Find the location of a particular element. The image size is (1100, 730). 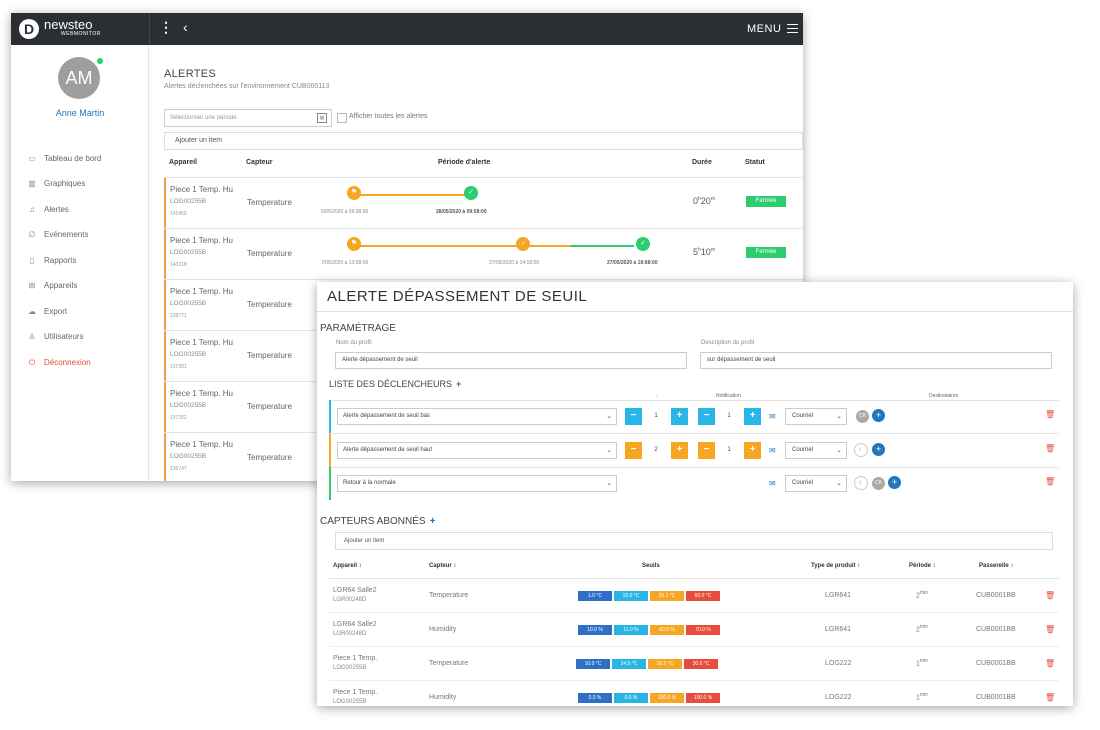

header-sensor: Capteur ↕ is located at coordinates (443, 566).